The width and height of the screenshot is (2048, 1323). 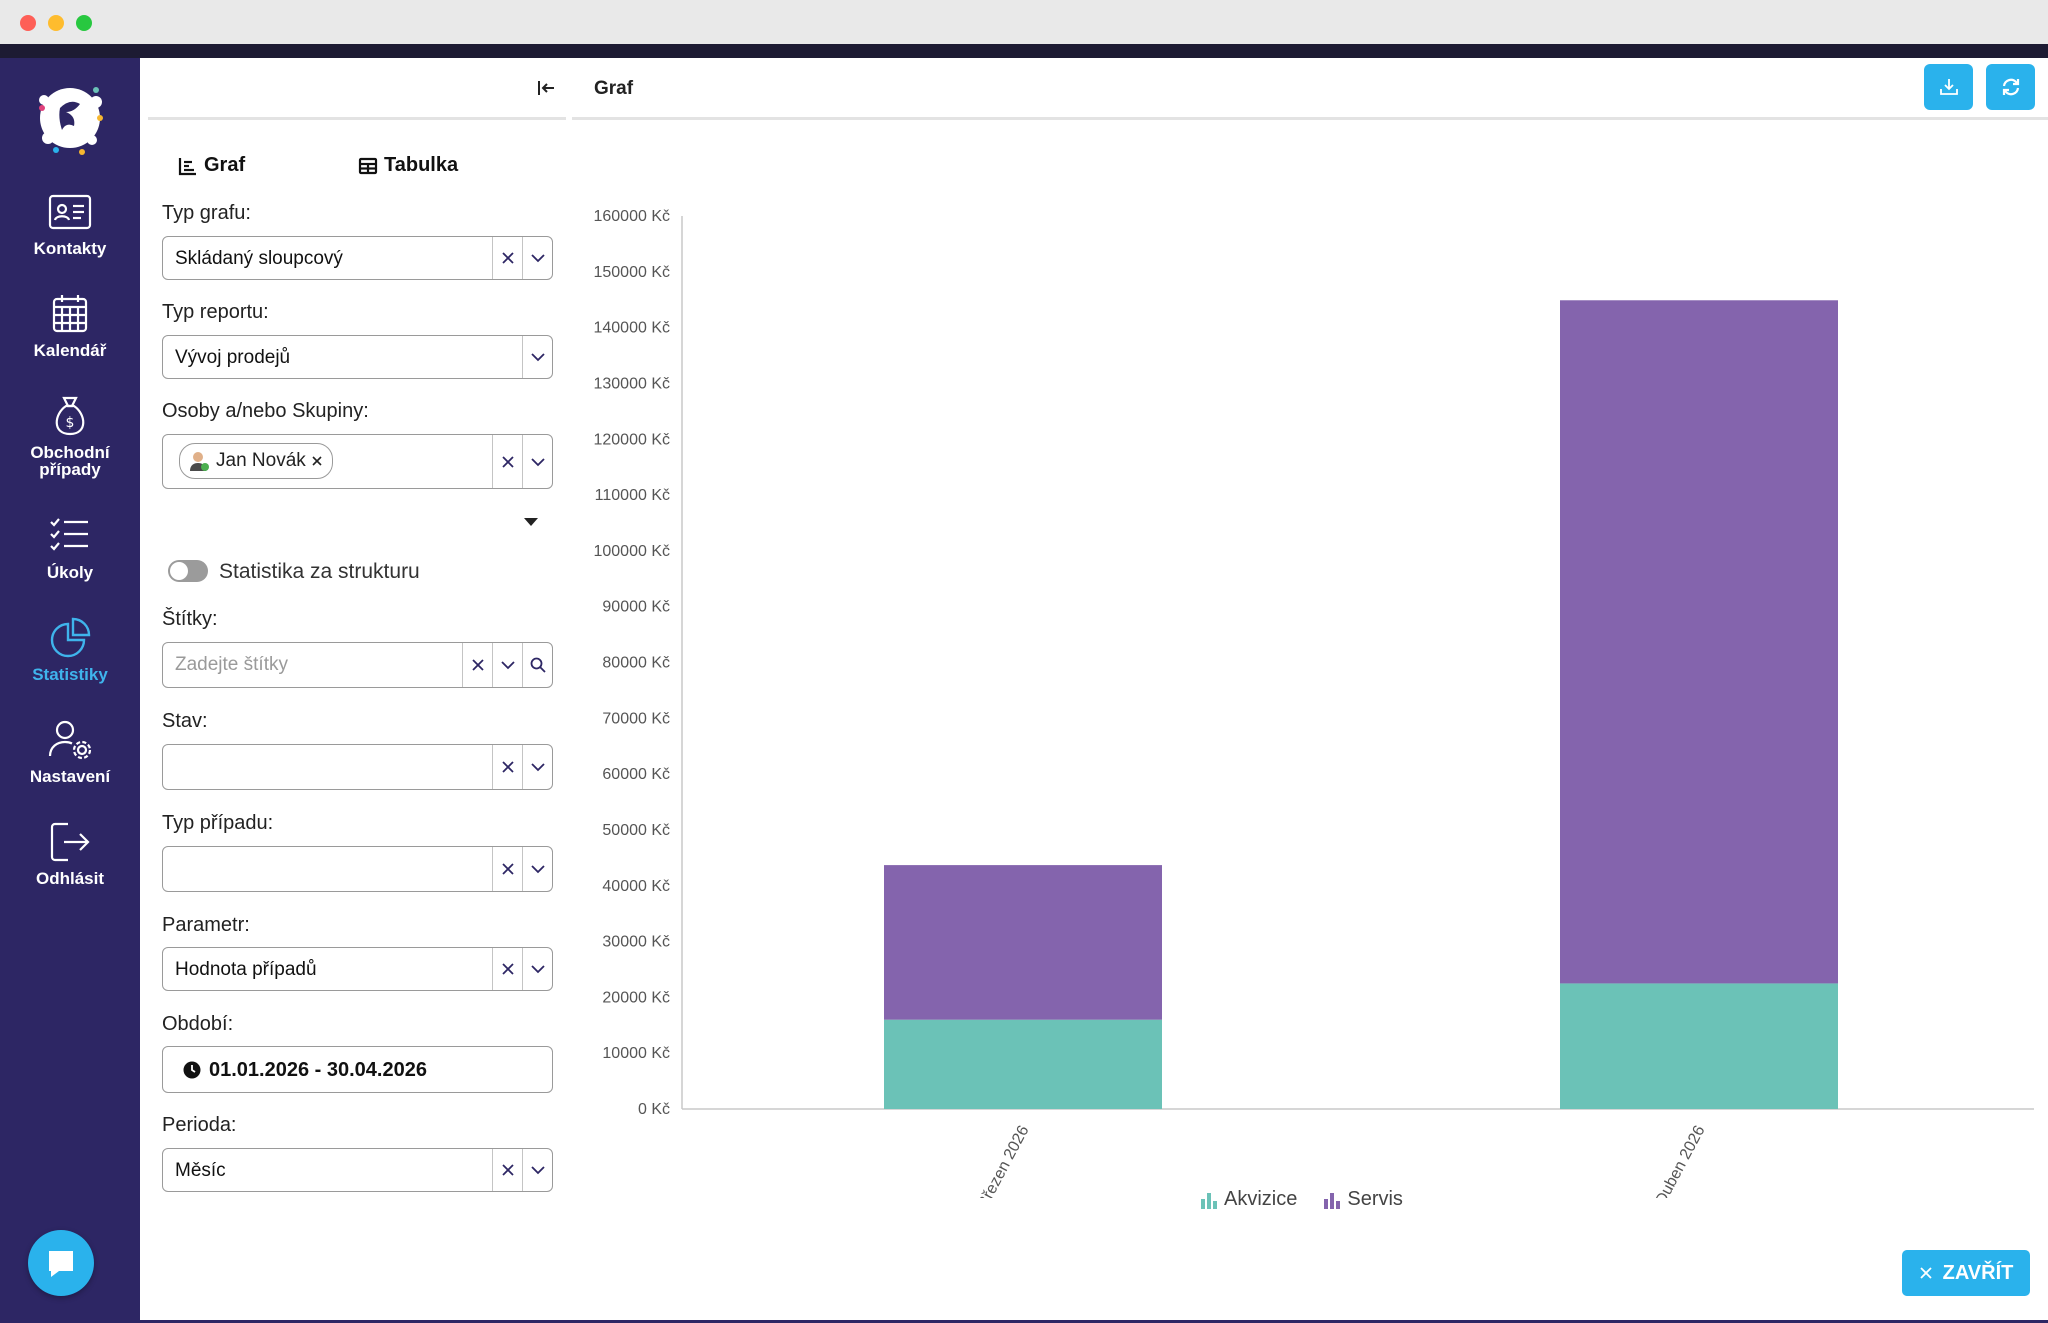 I want to click on period-date-range: 01.01.2026 - 30.04.2026, so click(x=357, y=1069).